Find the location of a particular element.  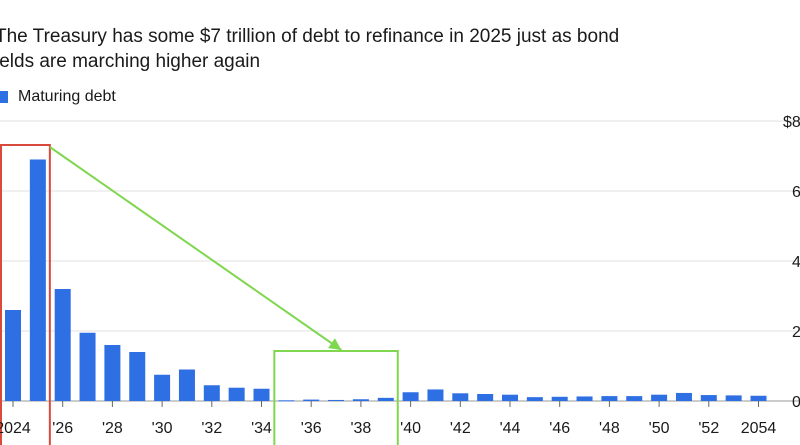

bar-2051 is located at coordinates (683, 396).